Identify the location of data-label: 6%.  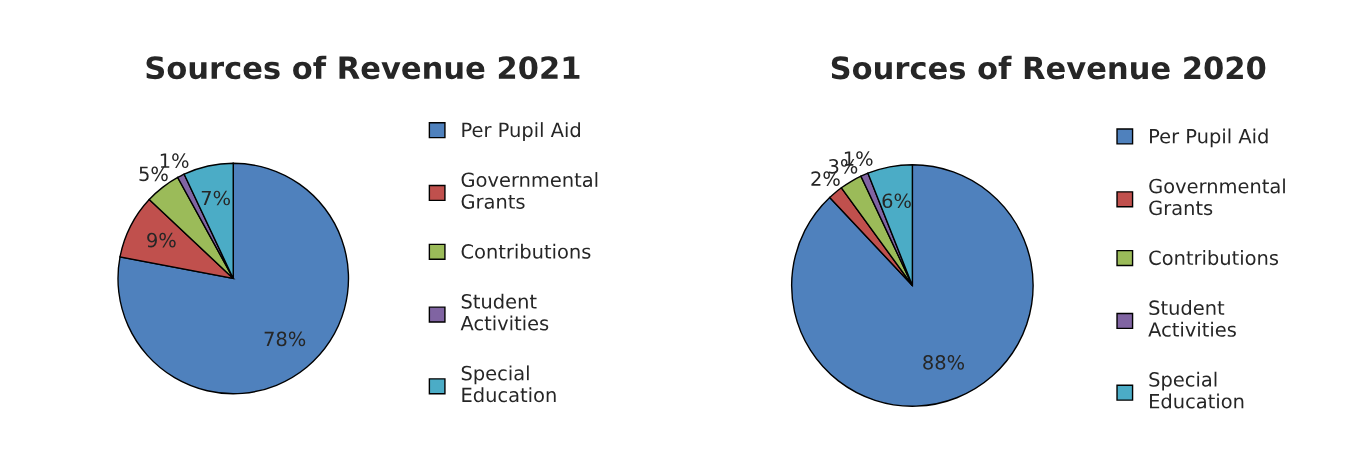
(896, 201).